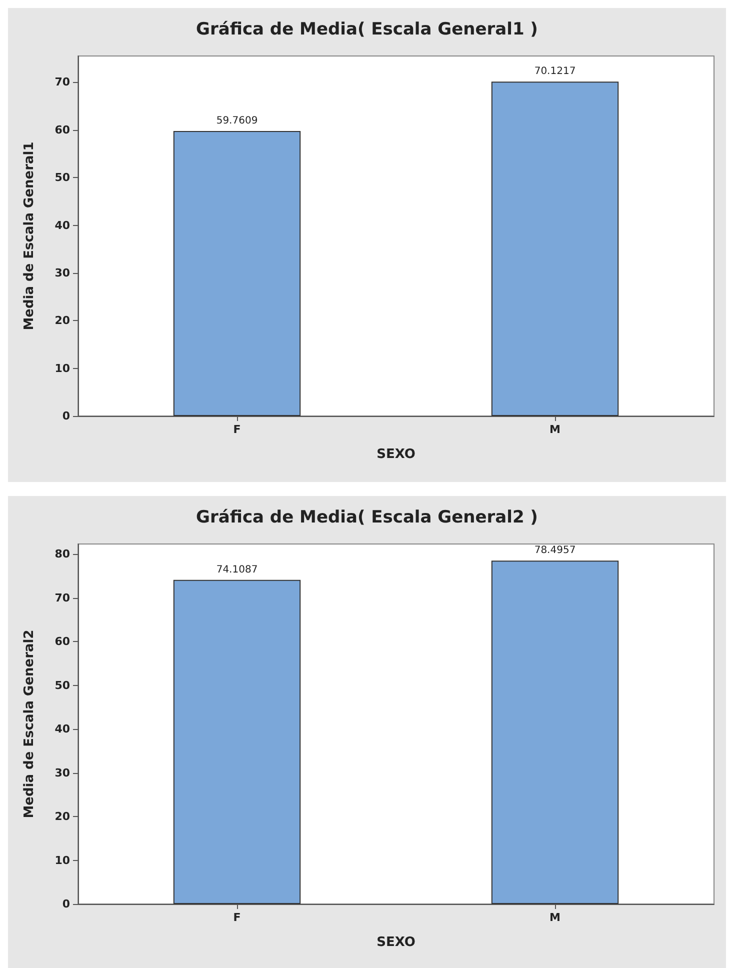 The height and width of the screenshot is (968, 736). What do you see at coordinates (367, 518) in the screenshot?
I see `chart-title: Gráfica de Media( Escala General2 )` at bounding box center [367, 518].